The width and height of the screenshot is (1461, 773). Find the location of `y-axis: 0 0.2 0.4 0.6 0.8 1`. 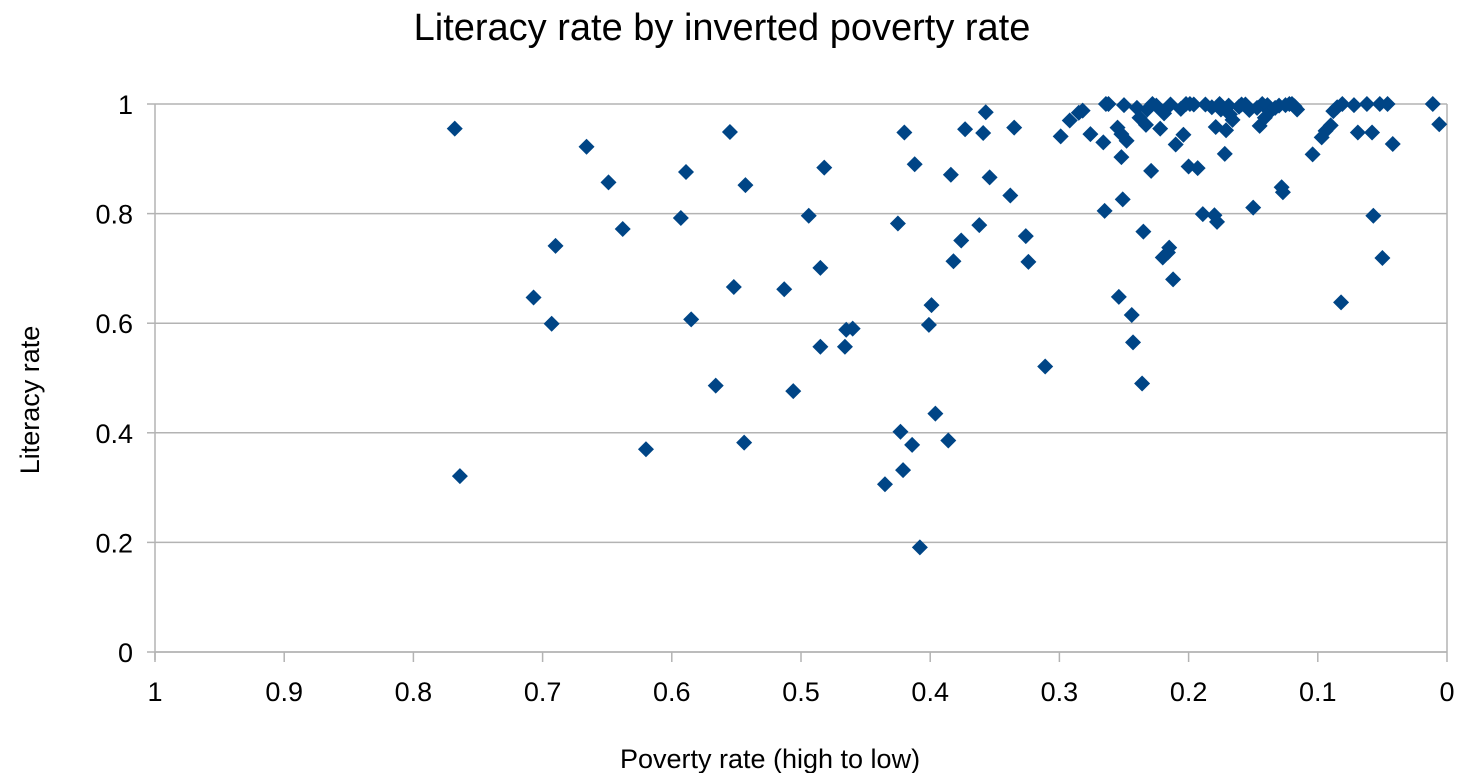

y-axis: 0 0.2 0.4 0.6 0.8 1 is located at coordinates (125, 379).